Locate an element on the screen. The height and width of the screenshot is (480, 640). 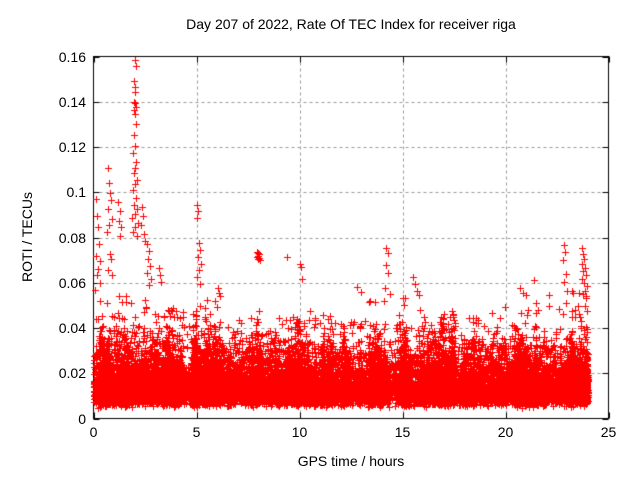
y-tick-label: 0.12 is located at coordinates (72, 147).